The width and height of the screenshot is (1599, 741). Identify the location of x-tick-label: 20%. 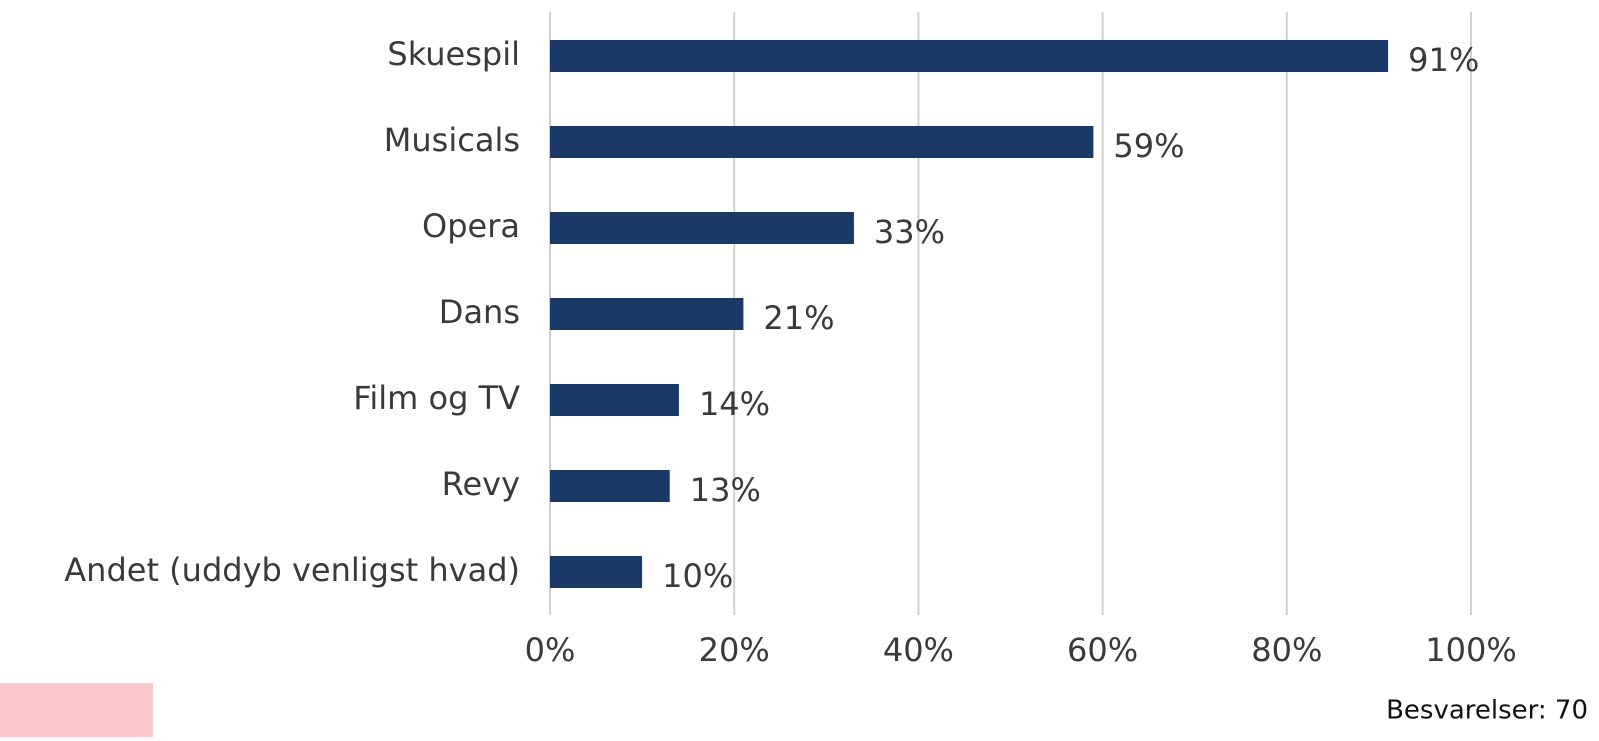
(734, 650).